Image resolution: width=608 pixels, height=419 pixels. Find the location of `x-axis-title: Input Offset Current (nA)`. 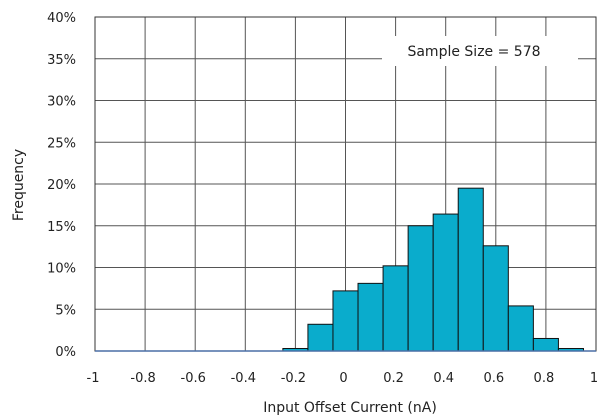

x-axis-title: Input Offset Current (nA) is located at coordinates (350, 408).